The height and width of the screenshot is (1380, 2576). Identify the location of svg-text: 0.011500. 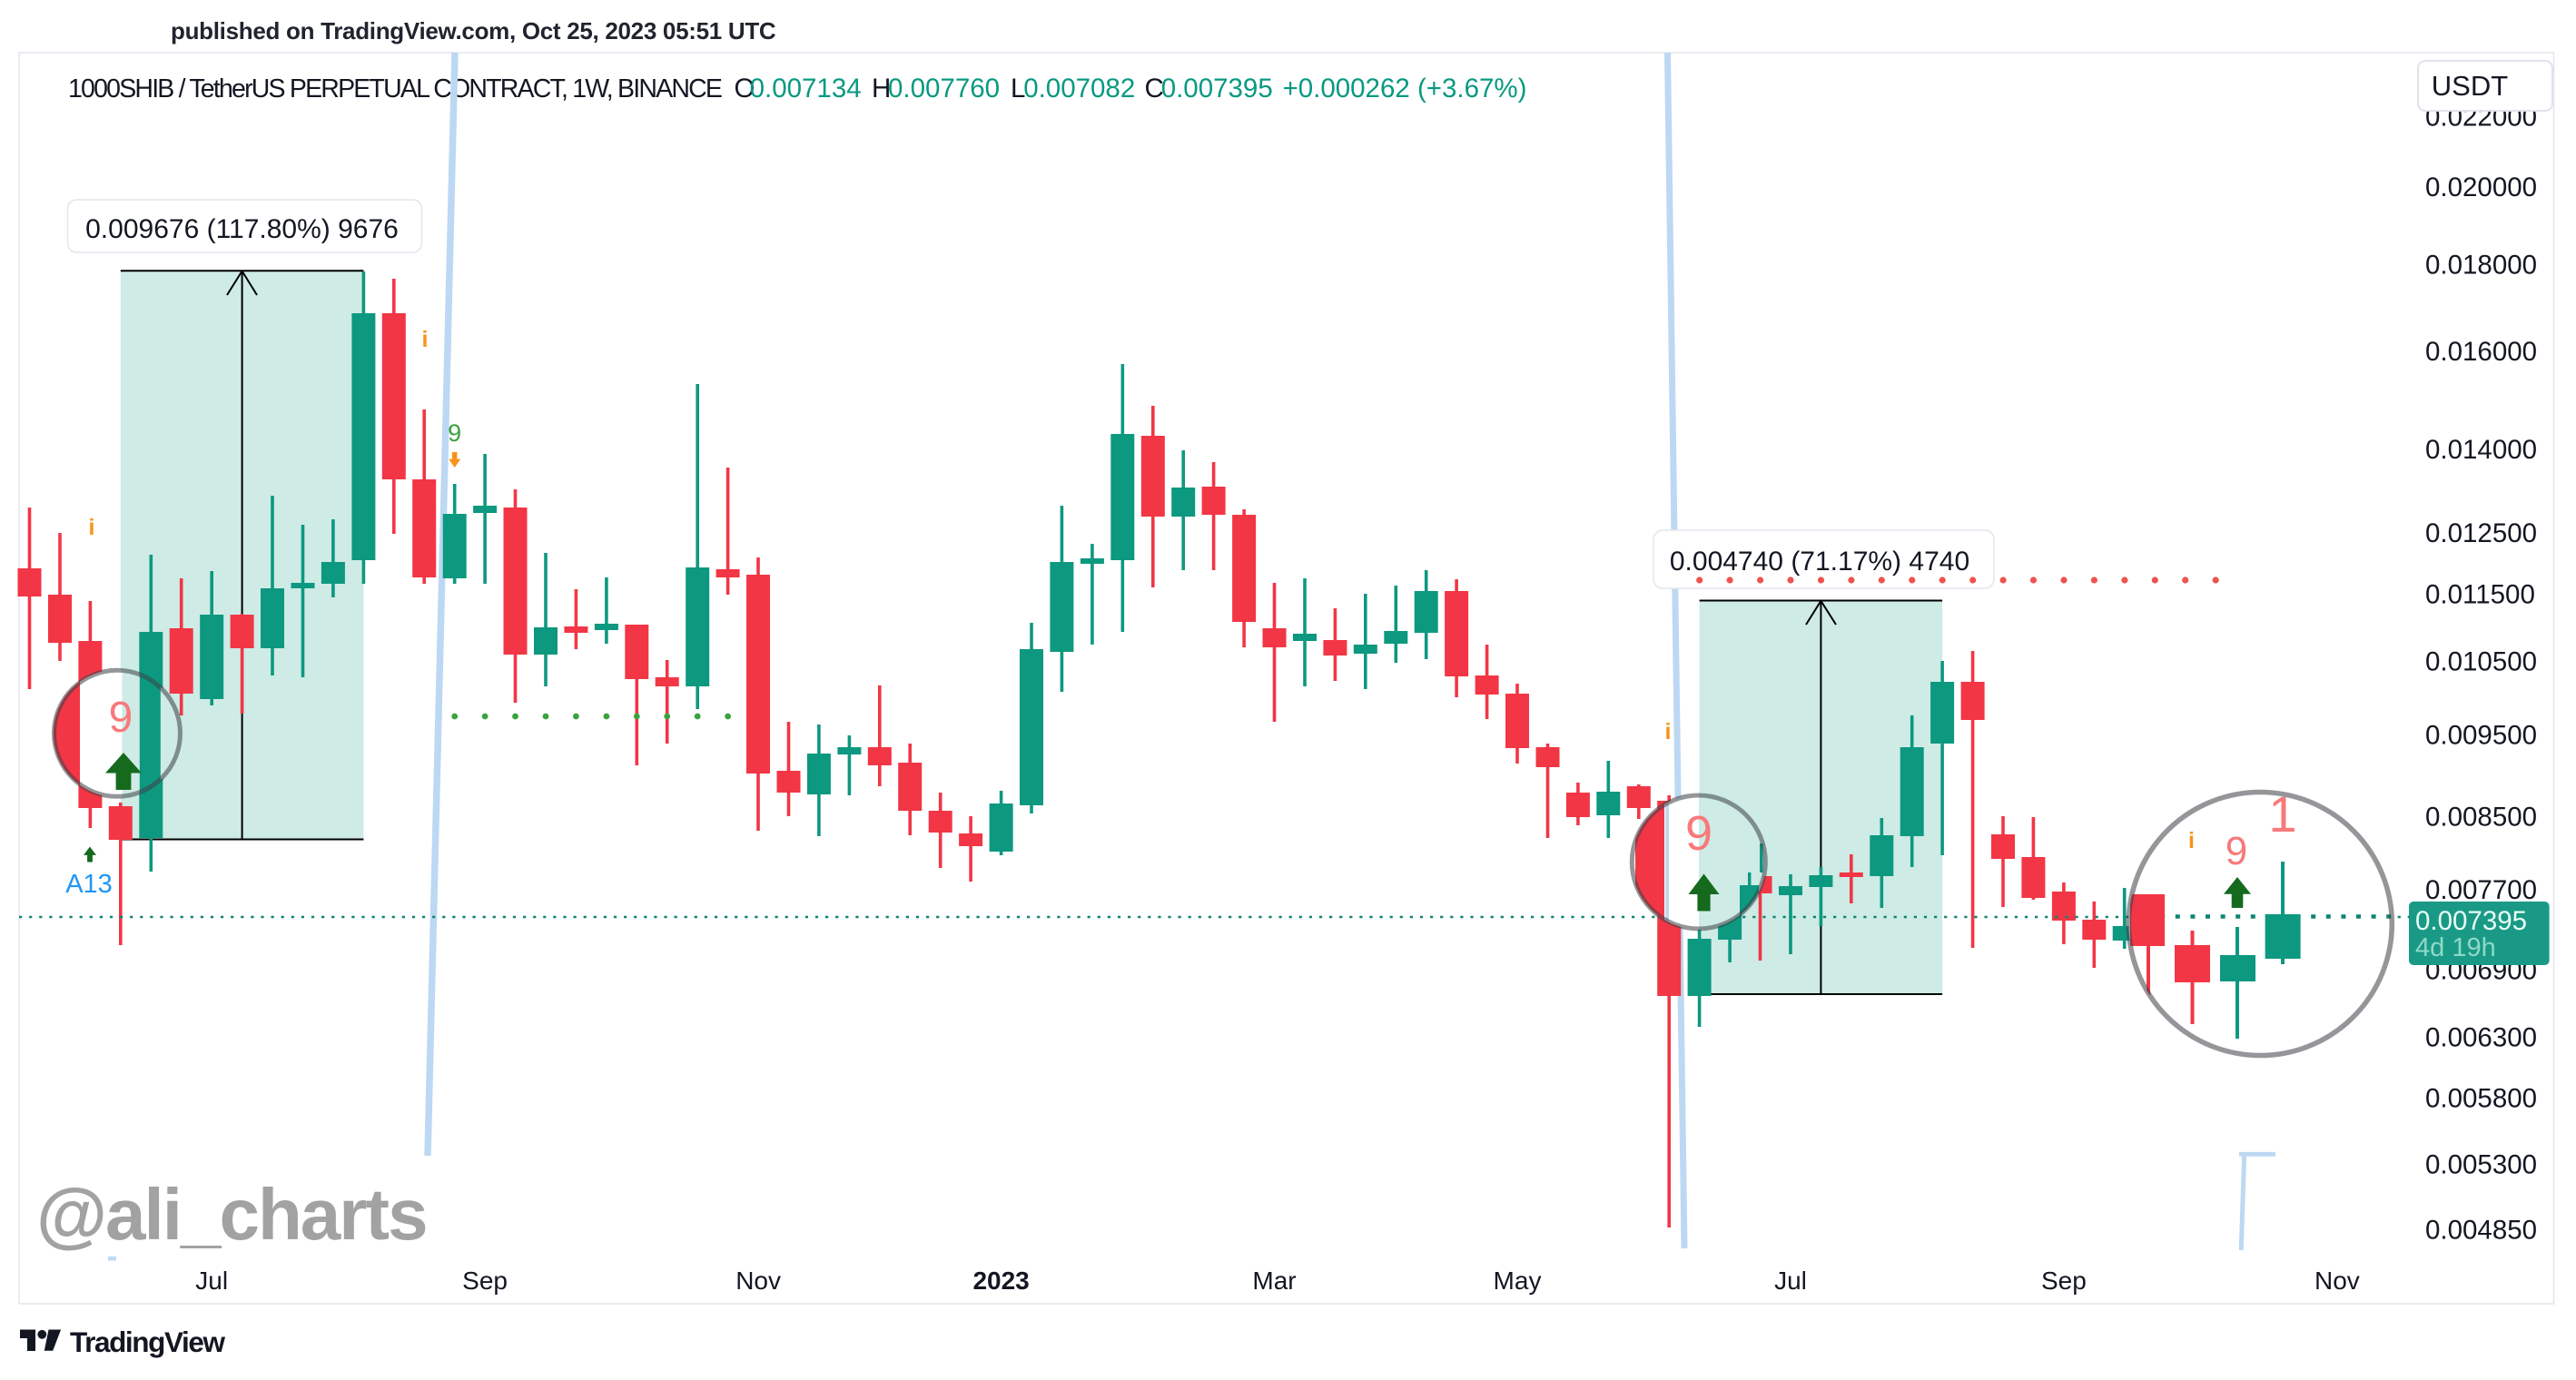
(2480, 595).